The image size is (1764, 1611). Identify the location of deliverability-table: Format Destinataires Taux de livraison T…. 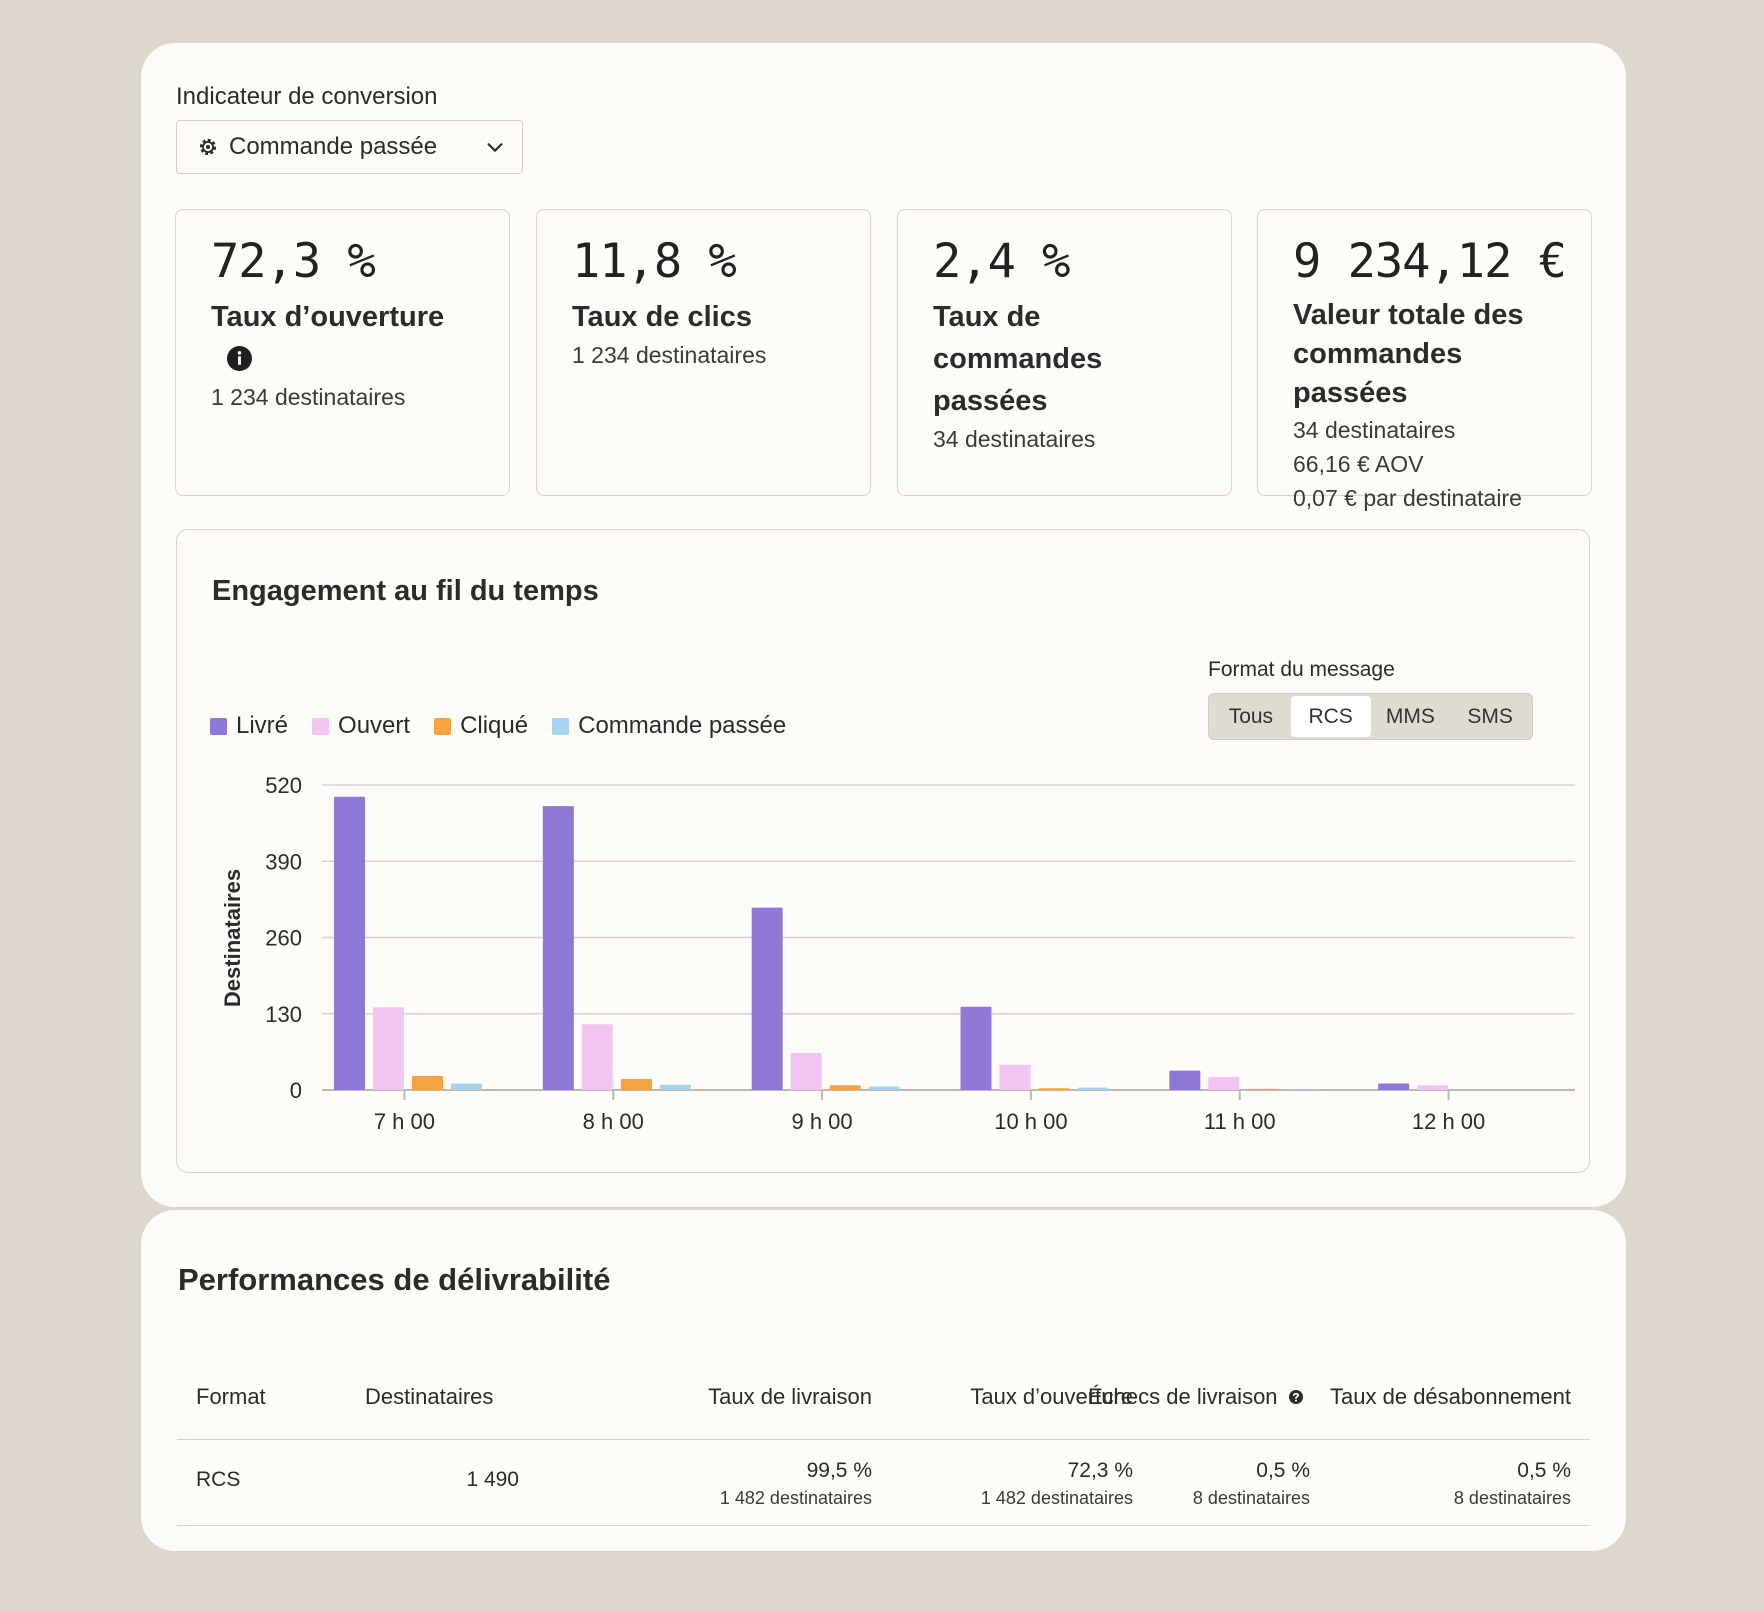
(883, 1438).